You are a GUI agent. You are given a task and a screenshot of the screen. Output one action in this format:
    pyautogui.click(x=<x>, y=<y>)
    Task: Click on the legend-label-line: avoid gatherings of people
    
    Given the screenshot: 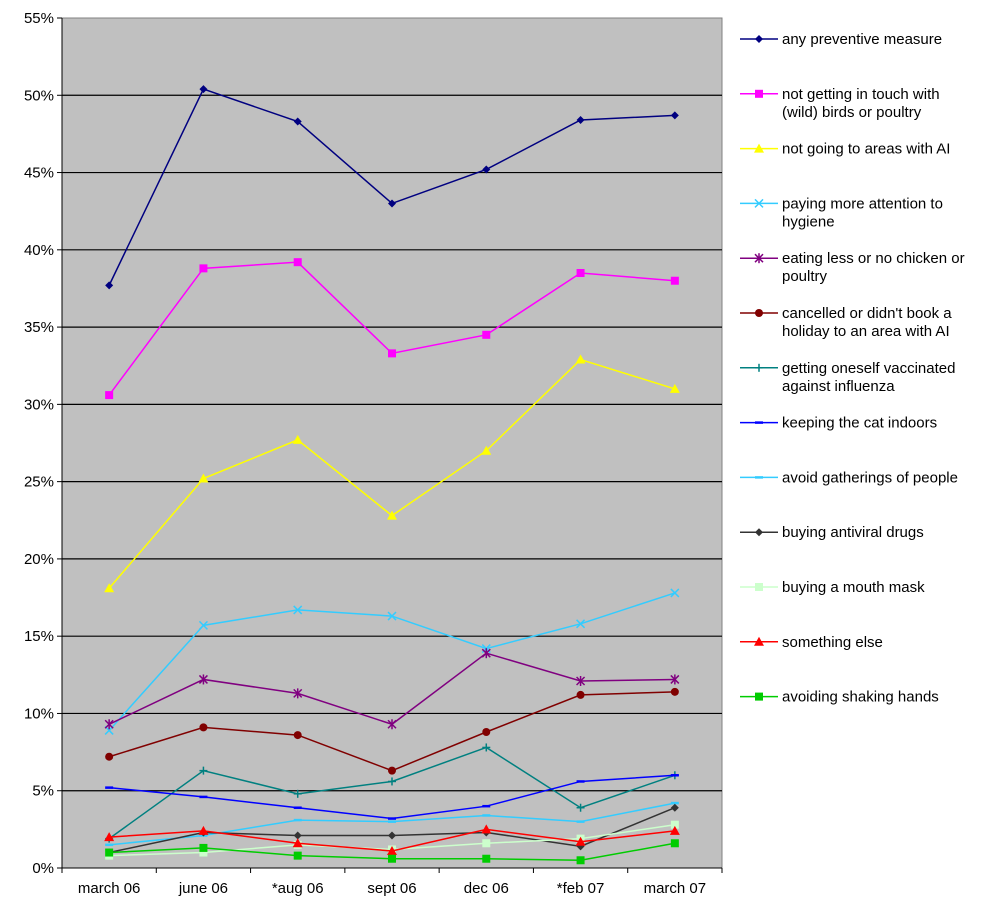 What is the action you would take?
    pyautogui.click(x=870, y=477)
    